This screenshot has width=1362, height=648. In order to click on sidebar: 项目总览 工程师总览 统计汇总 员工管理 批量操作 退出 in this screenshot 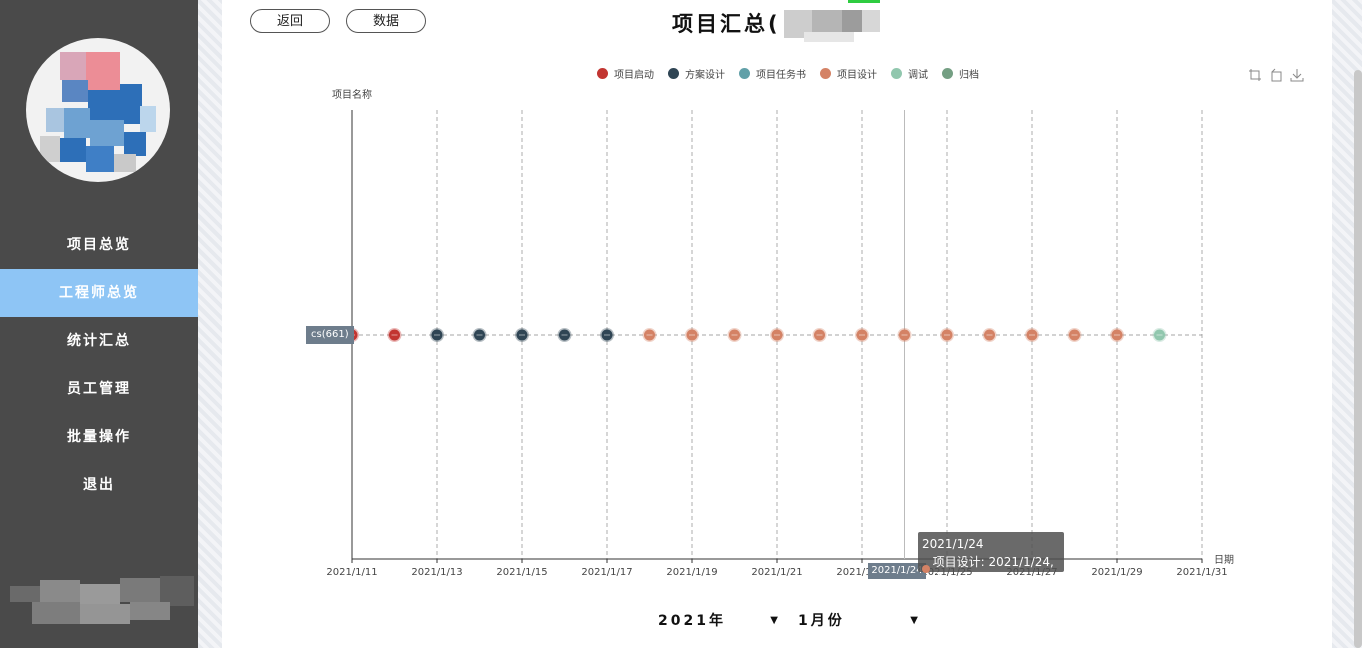, I will do `click(99, 324)`.